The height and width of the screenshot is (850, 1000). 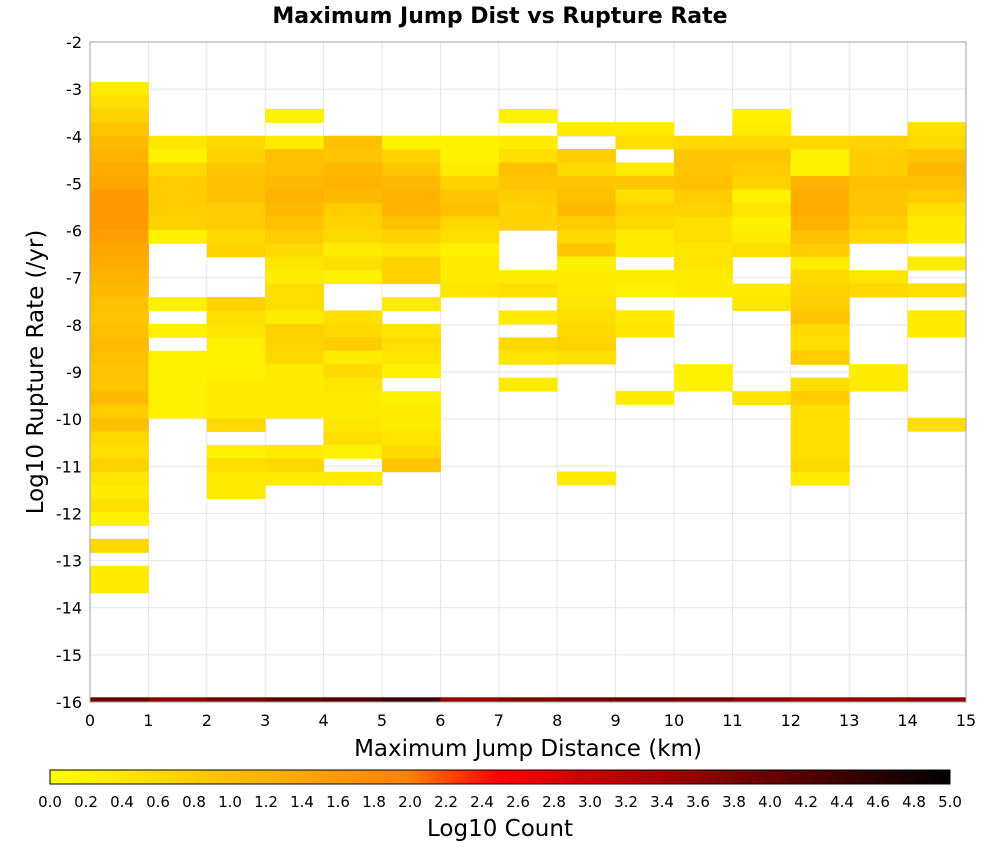 What do you see at coordinates (266, 802) in the screenshot?
I see `colorbar-tick-label: 1.2` at bounding box center [266, 802].